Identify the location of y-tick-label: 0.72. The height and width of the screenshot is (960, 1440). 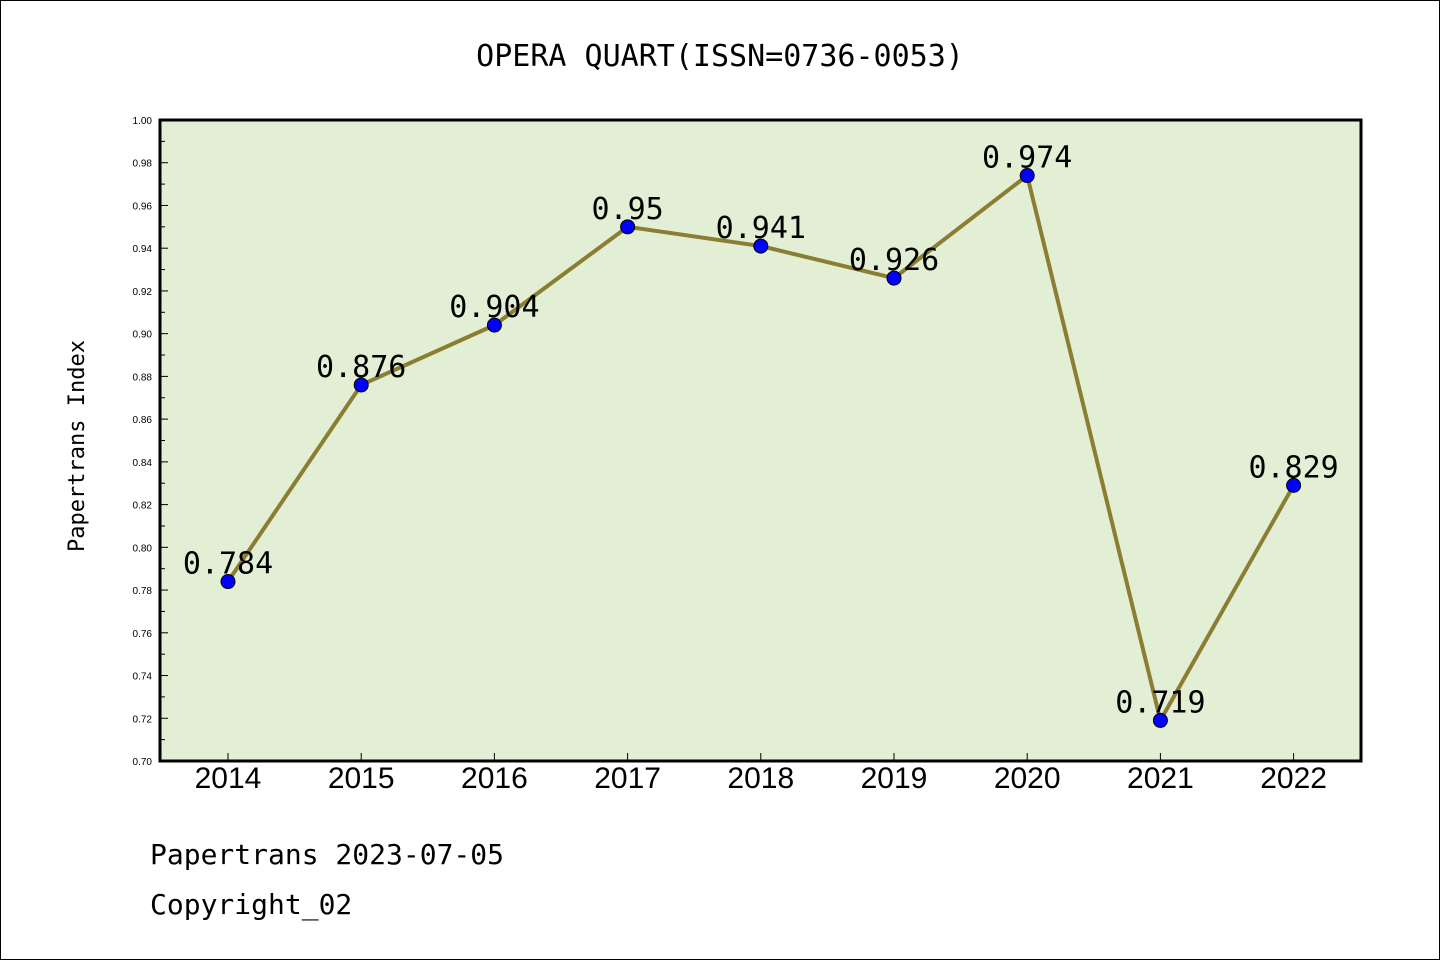
(143, 719).